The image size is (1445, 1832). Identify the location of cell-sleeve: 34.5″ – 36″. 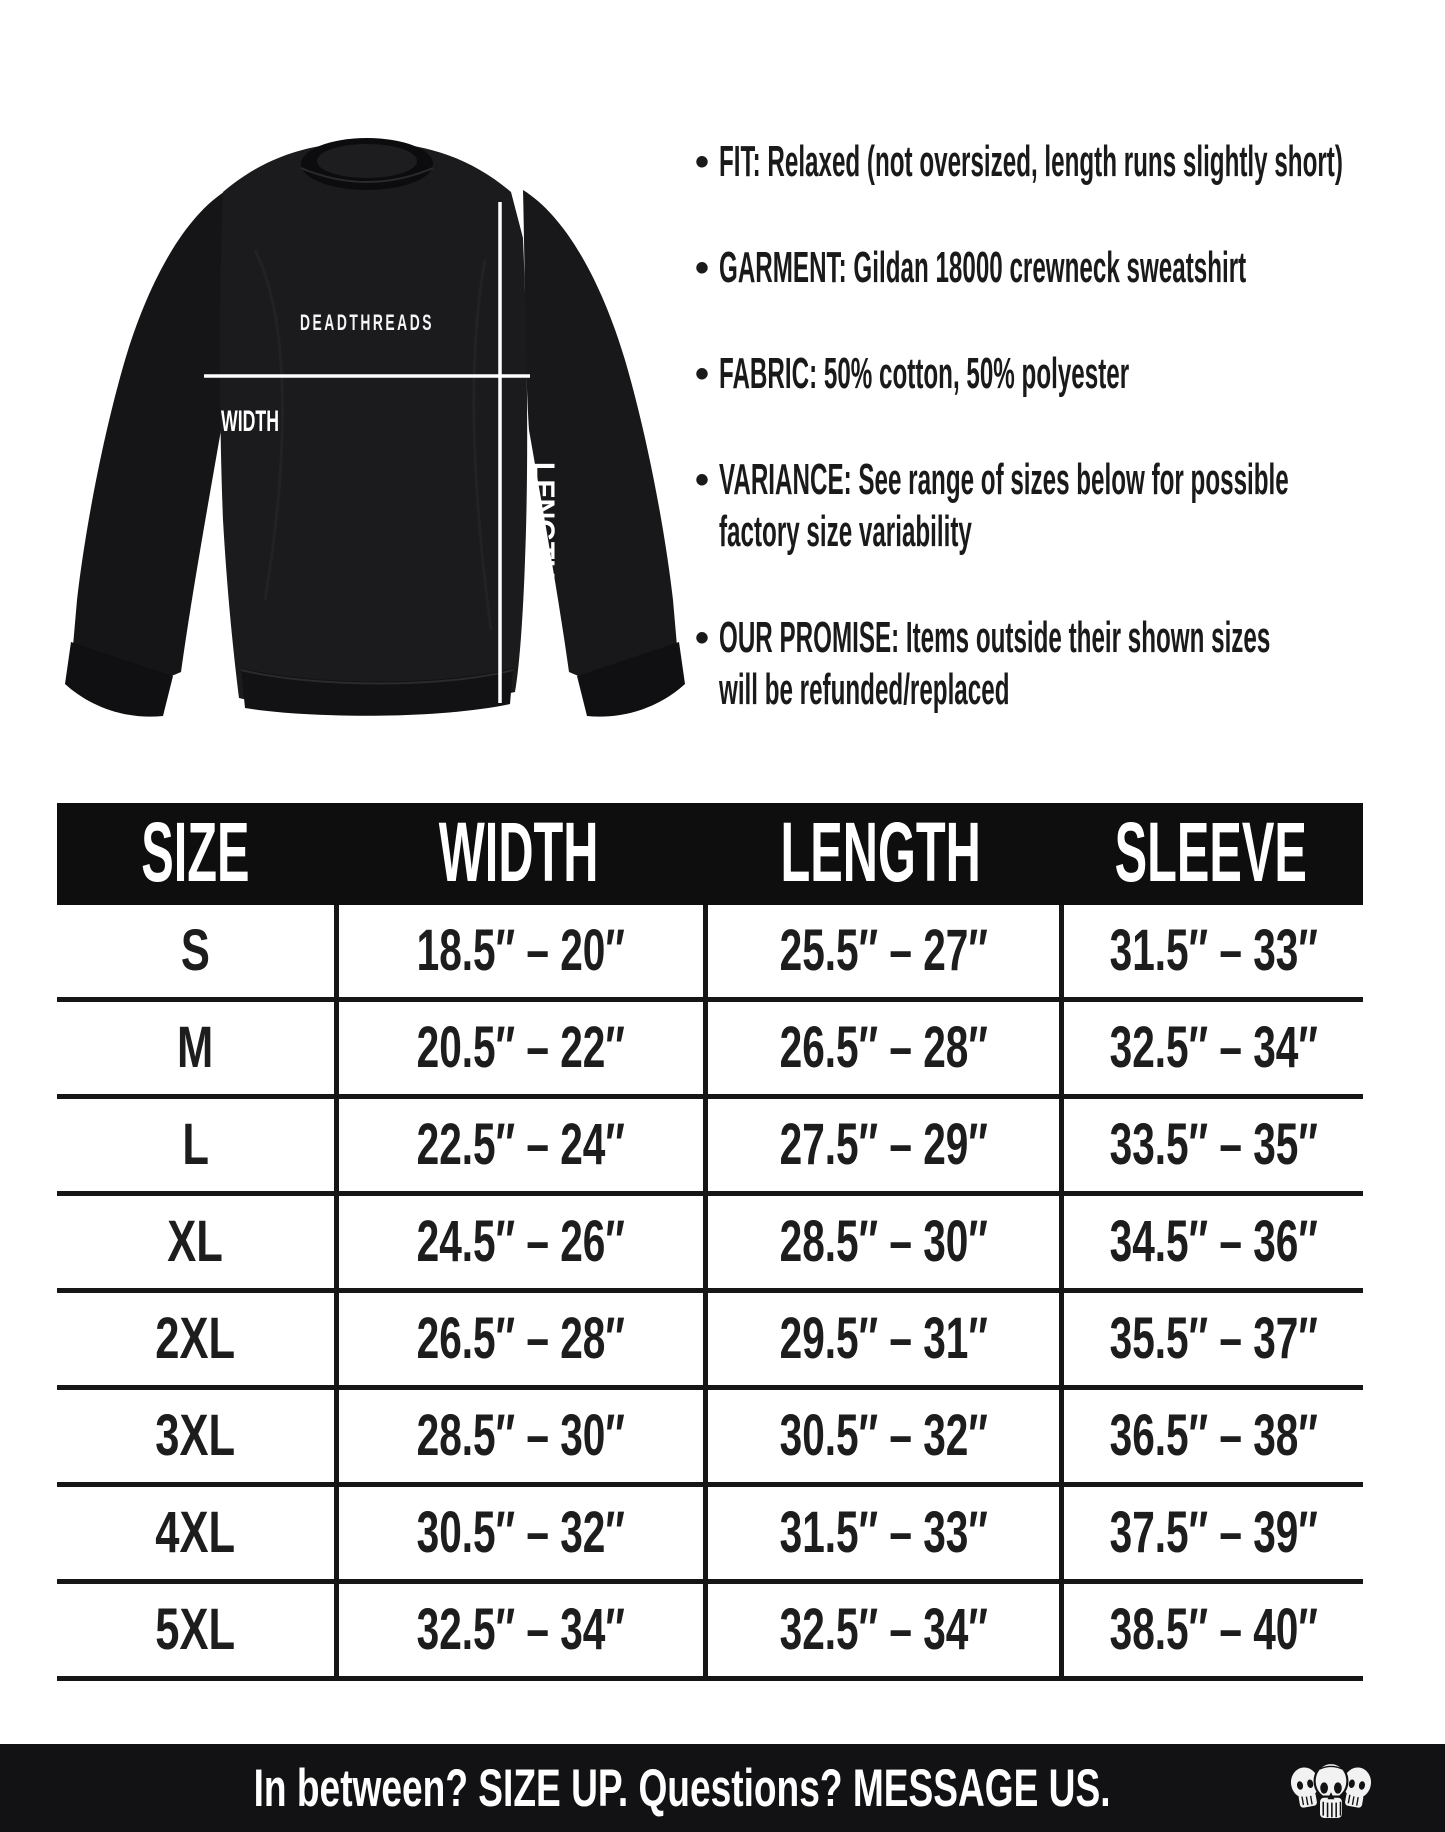
(1210, 1242).